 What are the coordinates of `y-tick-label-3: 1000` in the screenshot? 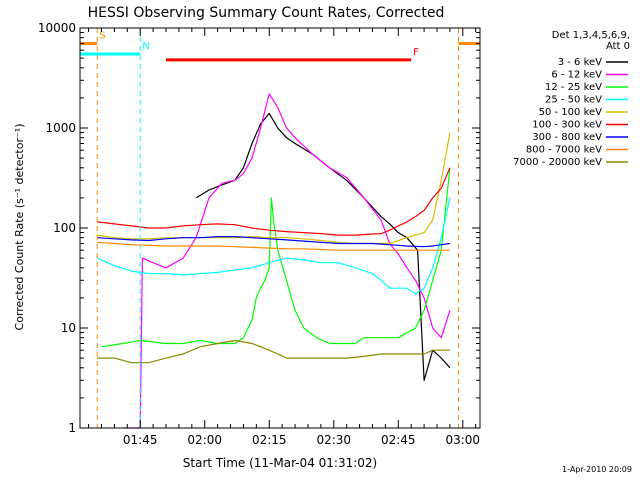 It's located at (60, 128).